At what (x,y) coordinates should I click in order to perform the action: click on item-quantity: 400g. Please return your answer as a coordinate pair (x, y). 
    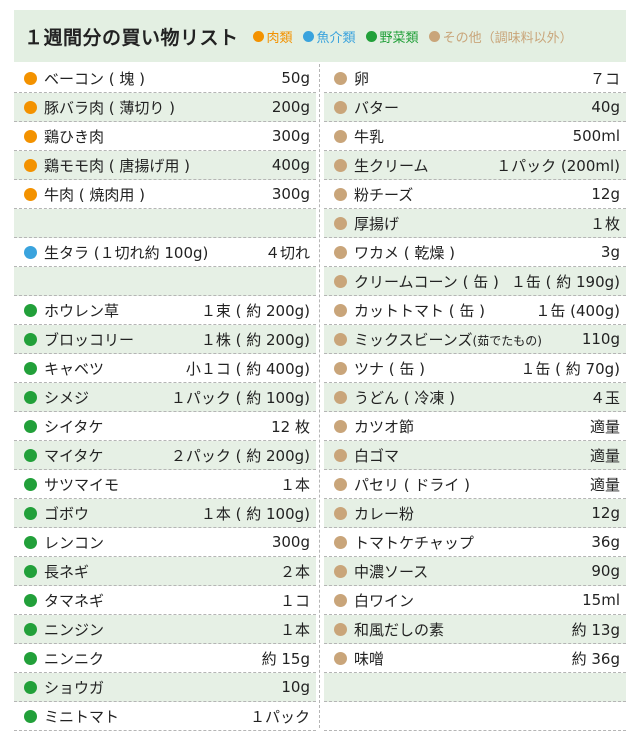
    Looking at the image, I should click on (290, 165).